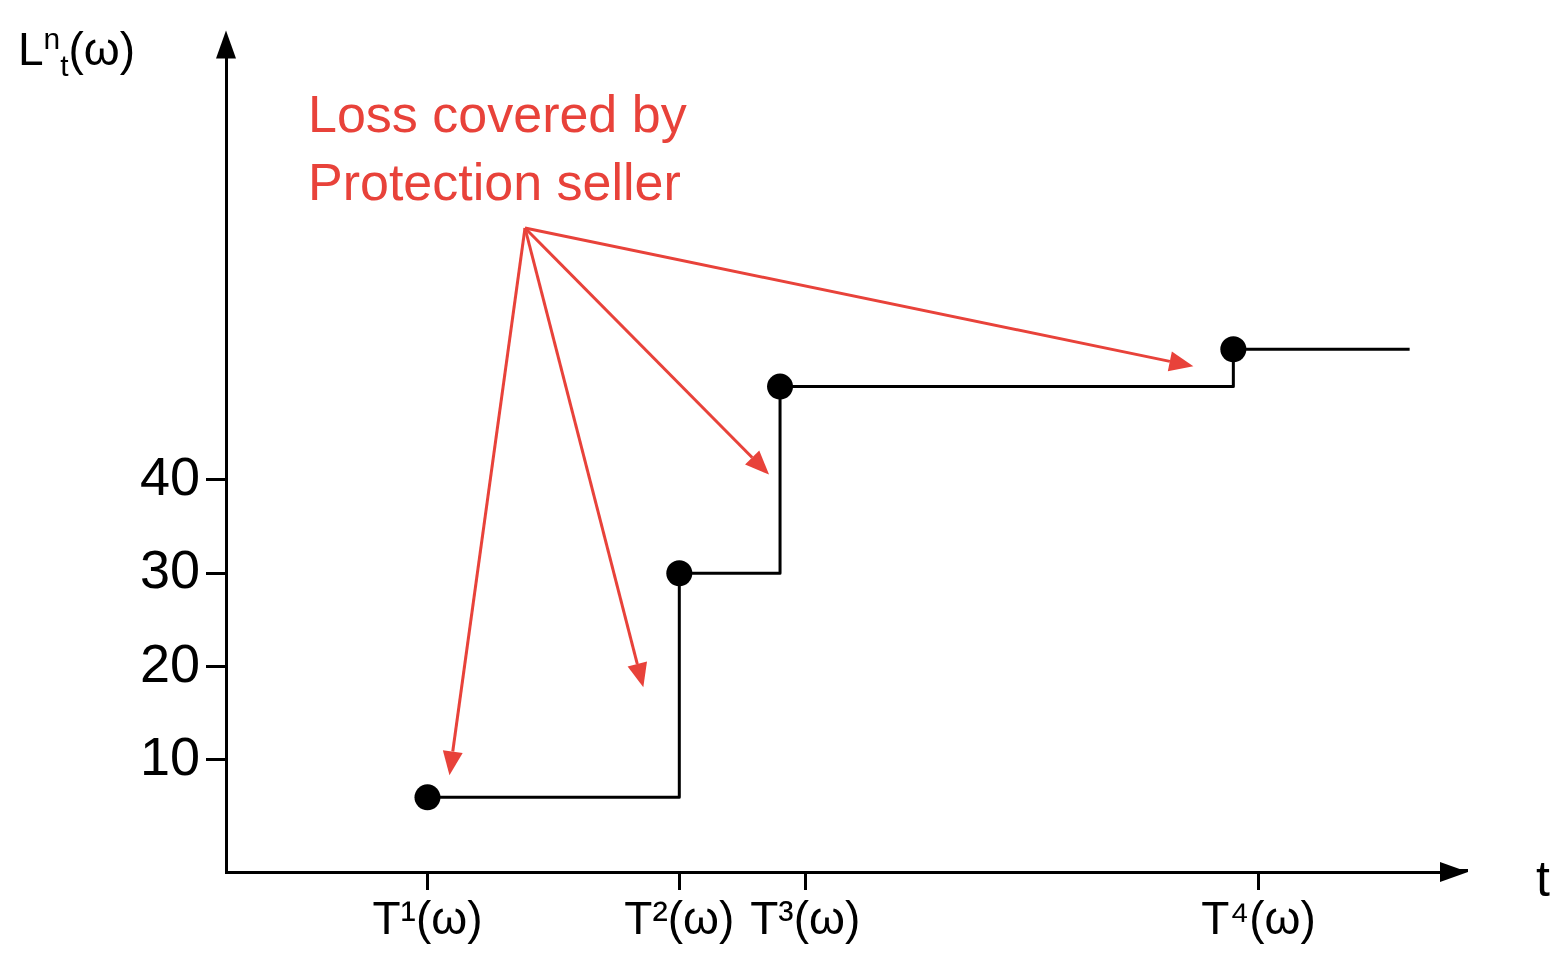 The image size is (1562, 971). I want to click on x-tick-label: T²(ω), so click(679, 918).